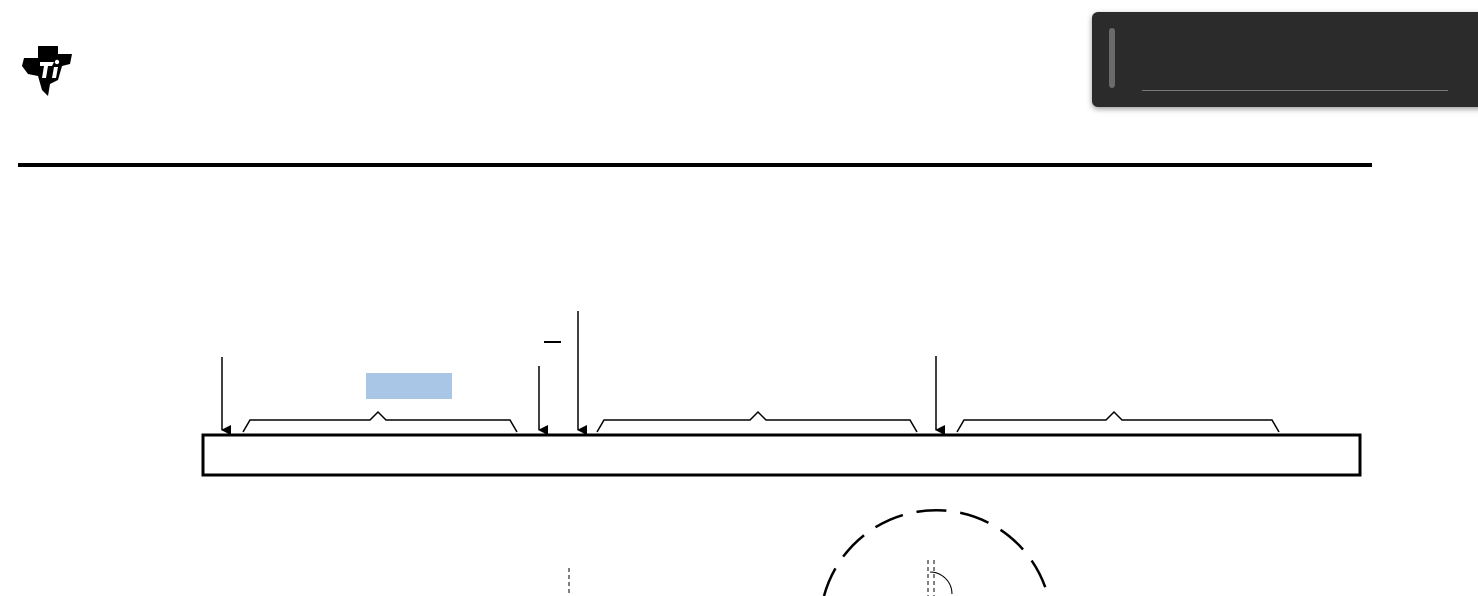 Image resolution: width=1478 pixels, height=596 pixels. Describe the element at coordinates (148, 75) in the screenshot. I see `ti-logo` at that location.